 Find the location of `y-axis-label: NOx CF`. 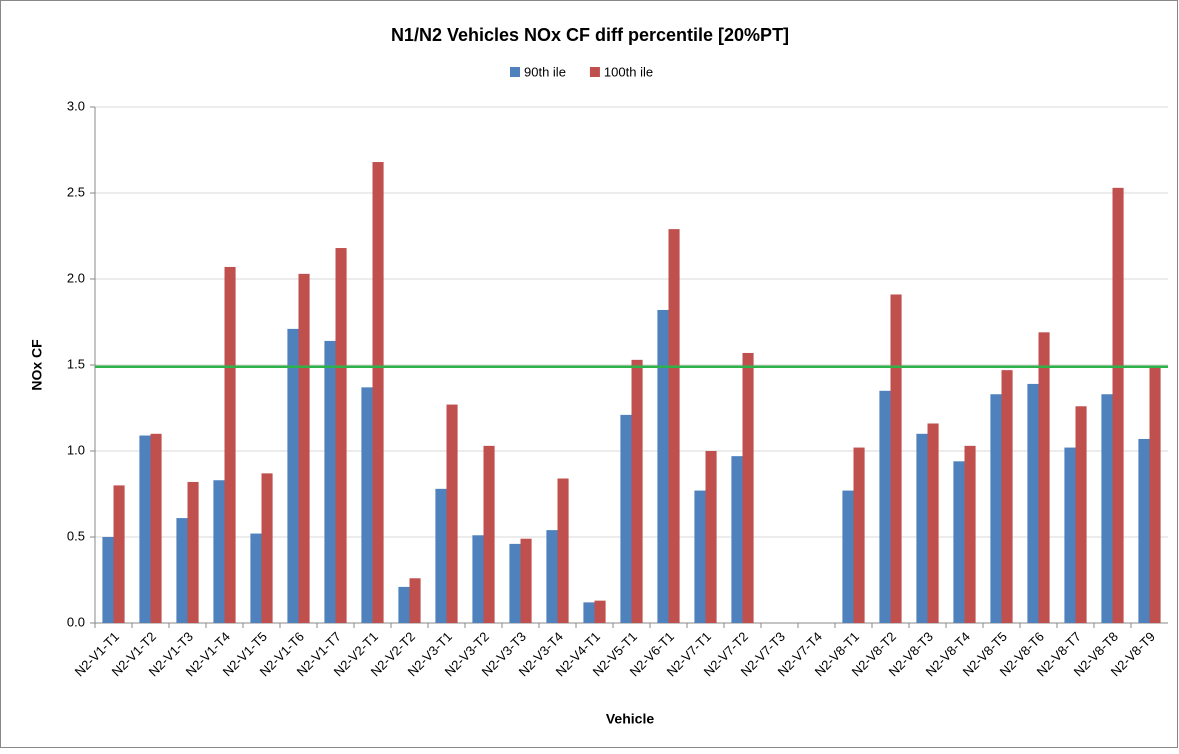

y-axis-label: NOx CF is located at coordinates (37, 365).